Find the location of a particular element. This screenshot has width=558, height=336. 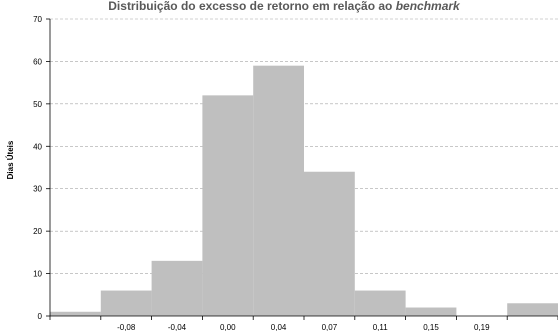

x-tick-label: 0,07 is located at coordinates (330, 327).